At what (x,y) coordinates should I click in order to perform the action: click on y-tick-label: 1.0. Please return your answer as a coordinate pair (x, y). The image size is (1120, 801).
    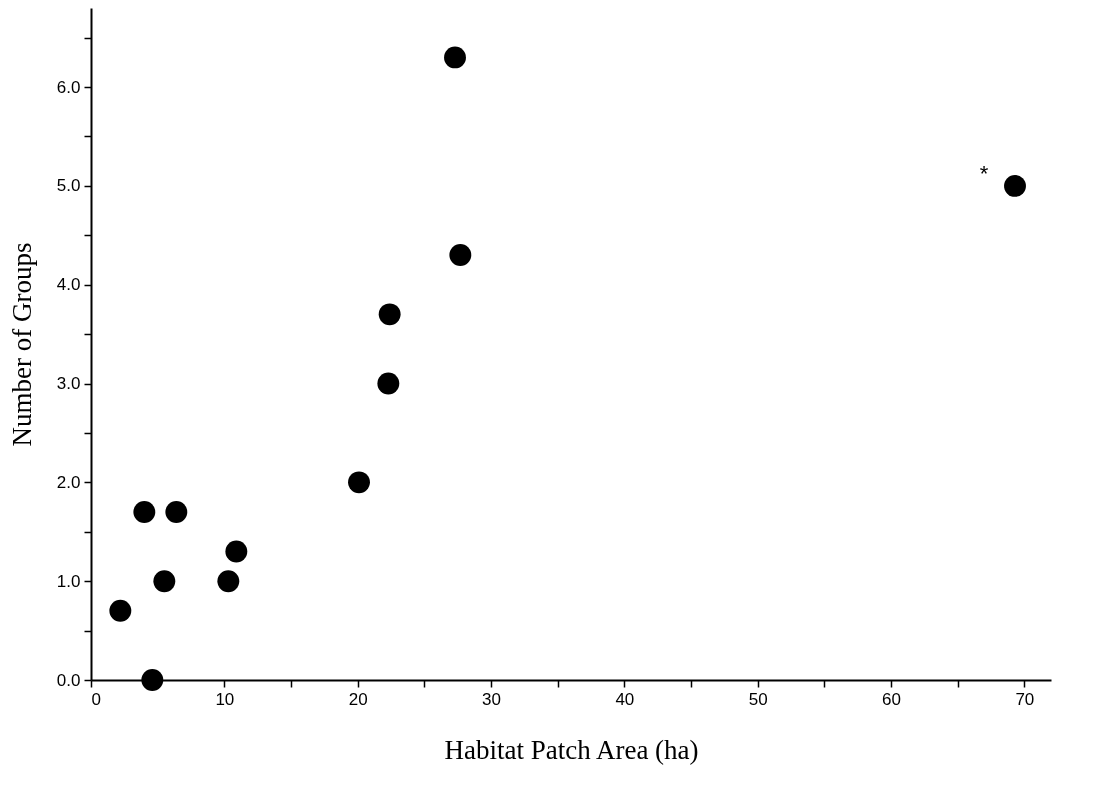
    Looking at the image, I should click on (68, 581).